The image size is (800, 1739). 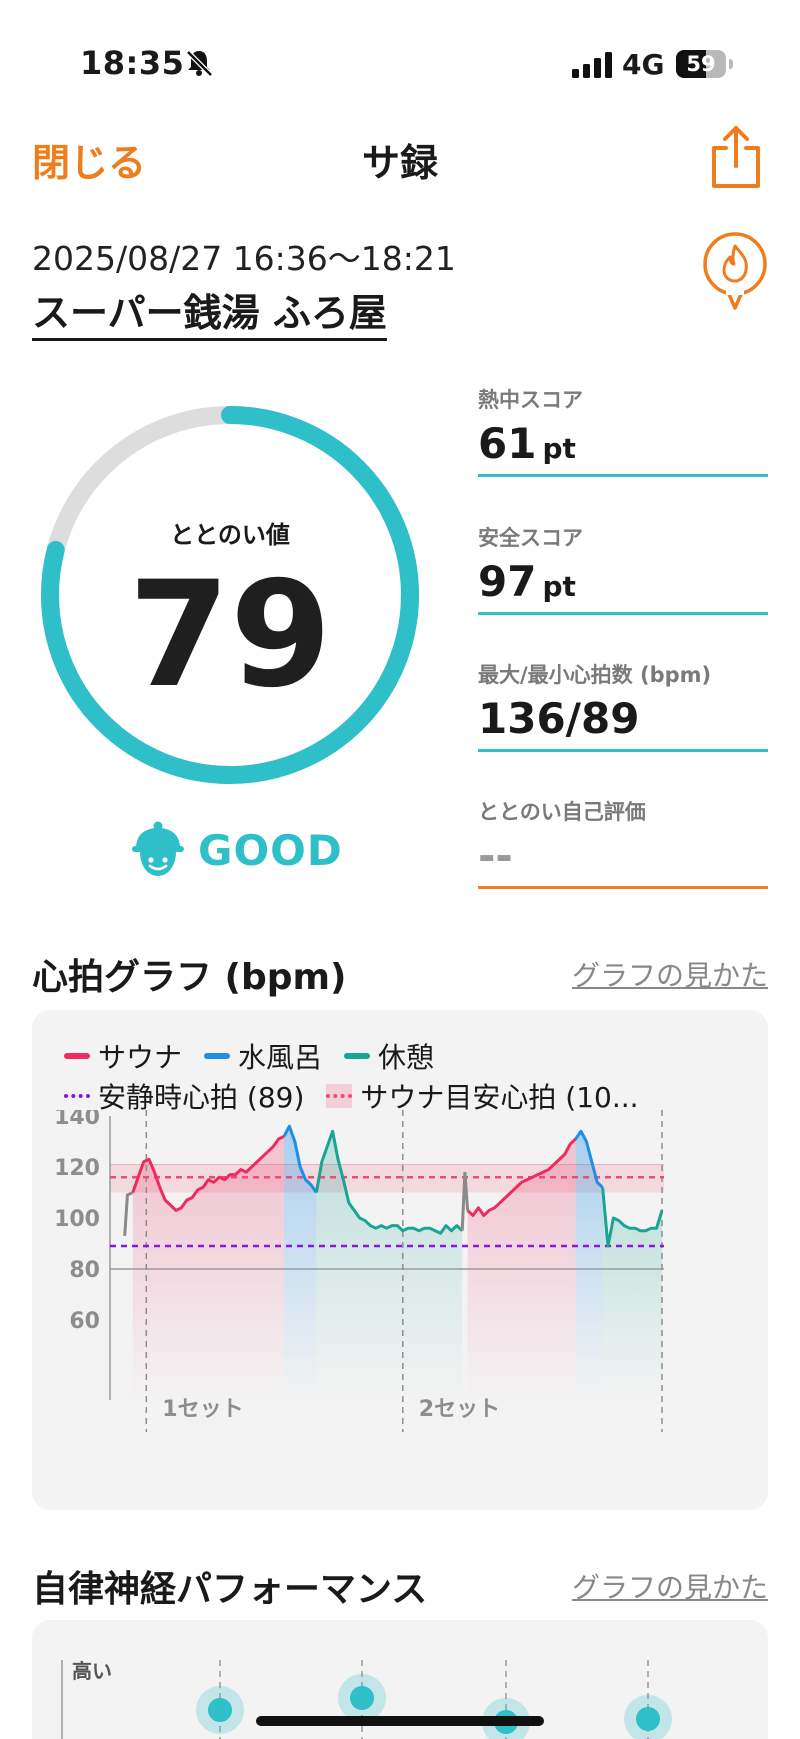 What do you see at coordinates (389, 1056) in the screenshot?
I see `legend-rest: 休憩` at bounding box center [389, 1056].